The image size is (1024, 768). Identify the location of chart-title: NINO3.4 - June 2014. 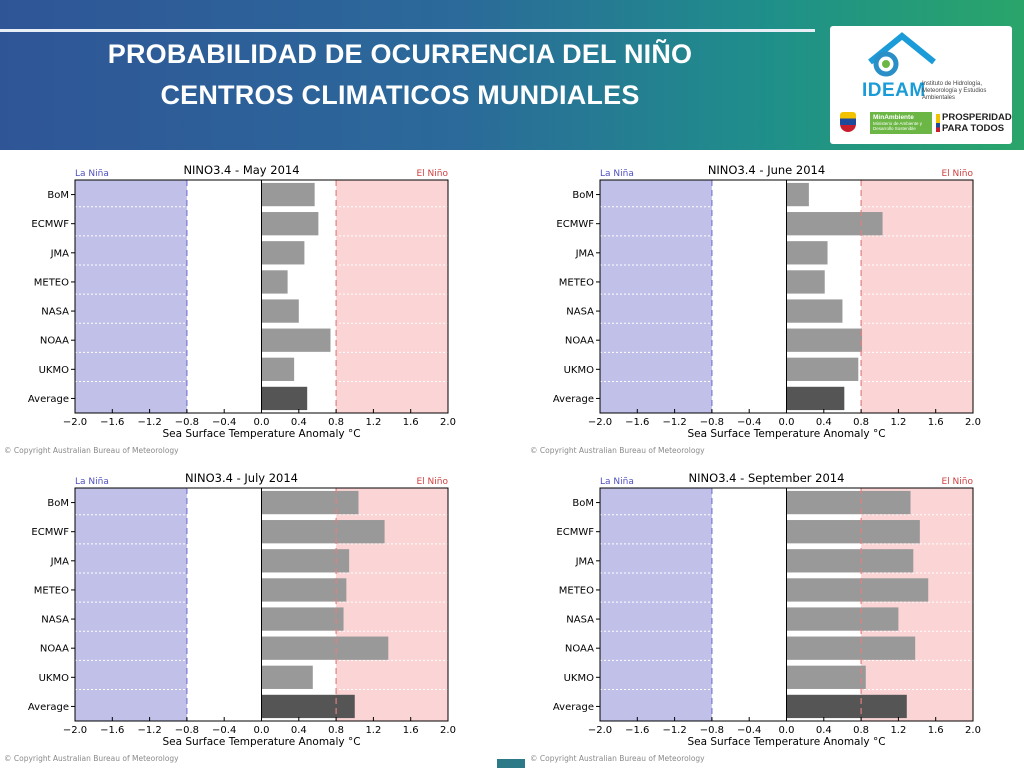
(766, 170).